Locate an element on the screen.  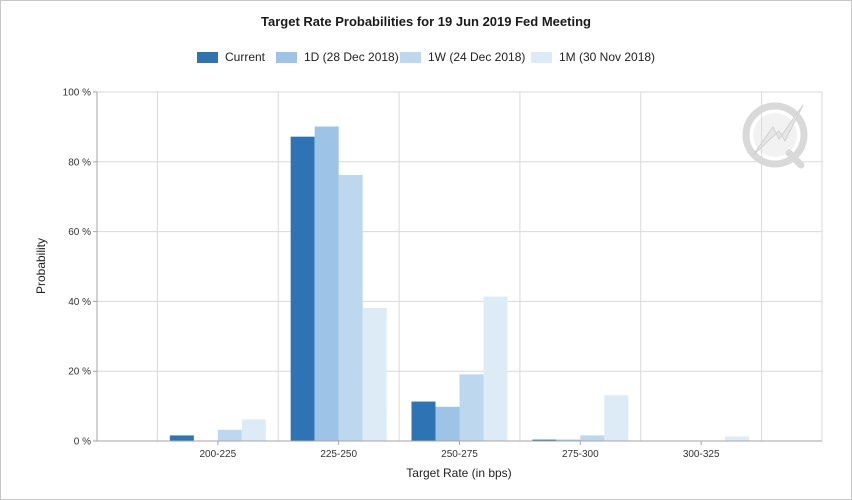
legend-item: 1D (28 Dec 2018) is located at coordinates (337, 57).